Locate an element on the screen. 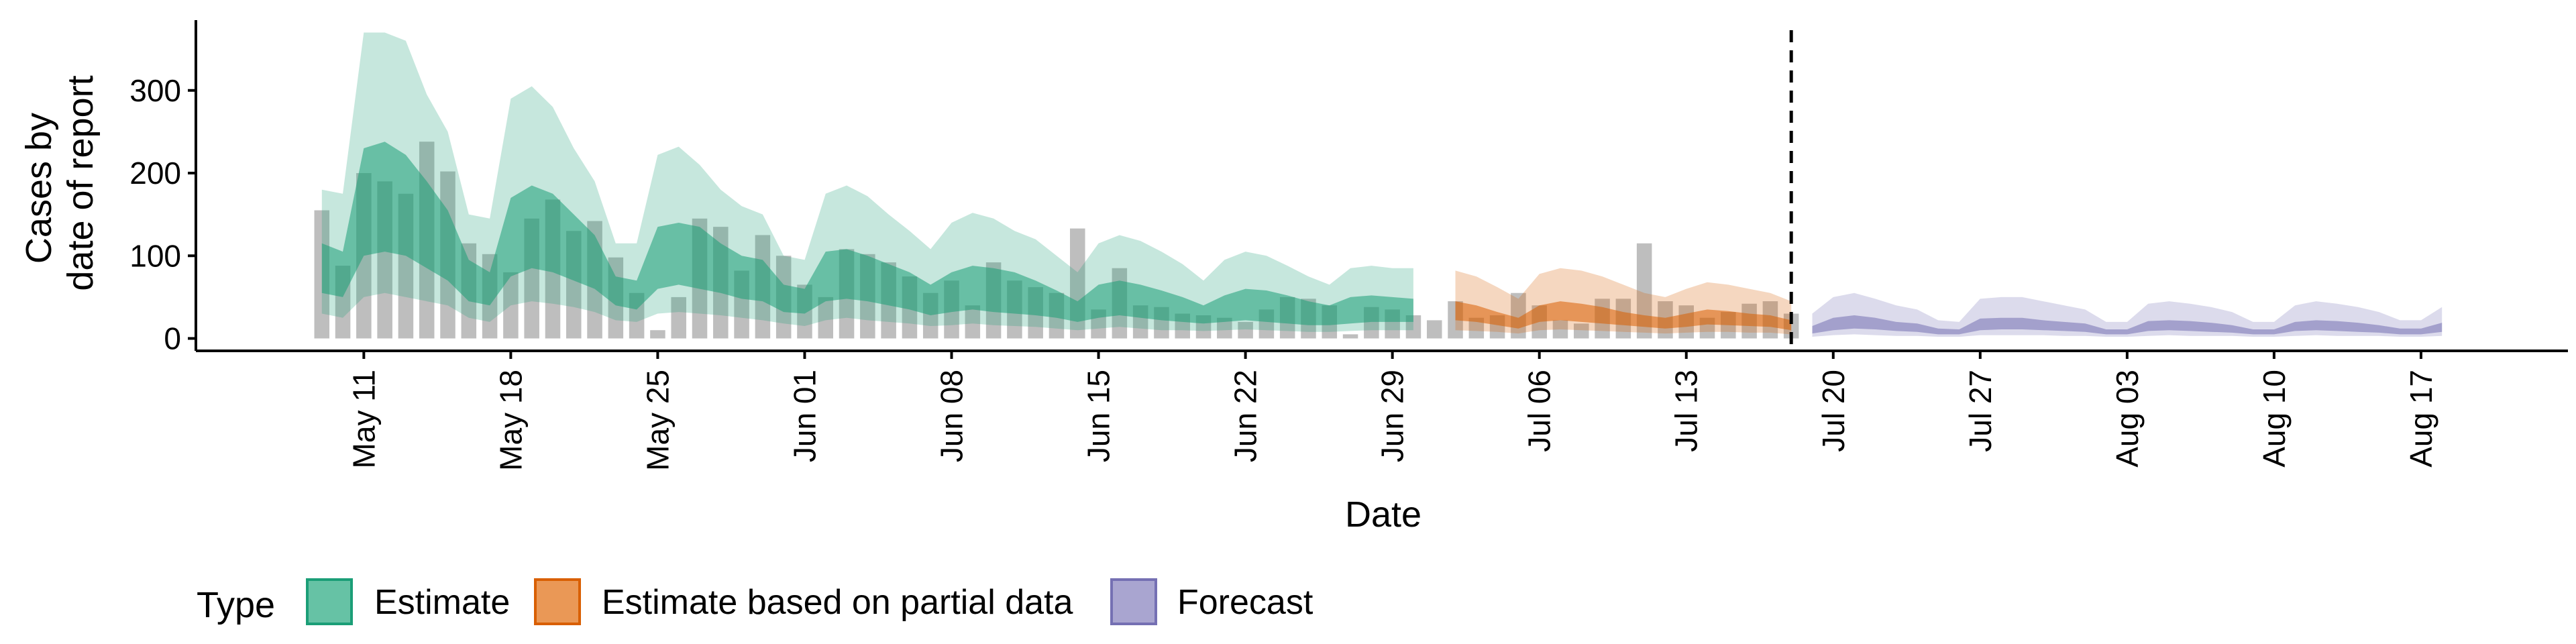  x-tick-label: Jun 15 is located at coordinates (1098, 416).